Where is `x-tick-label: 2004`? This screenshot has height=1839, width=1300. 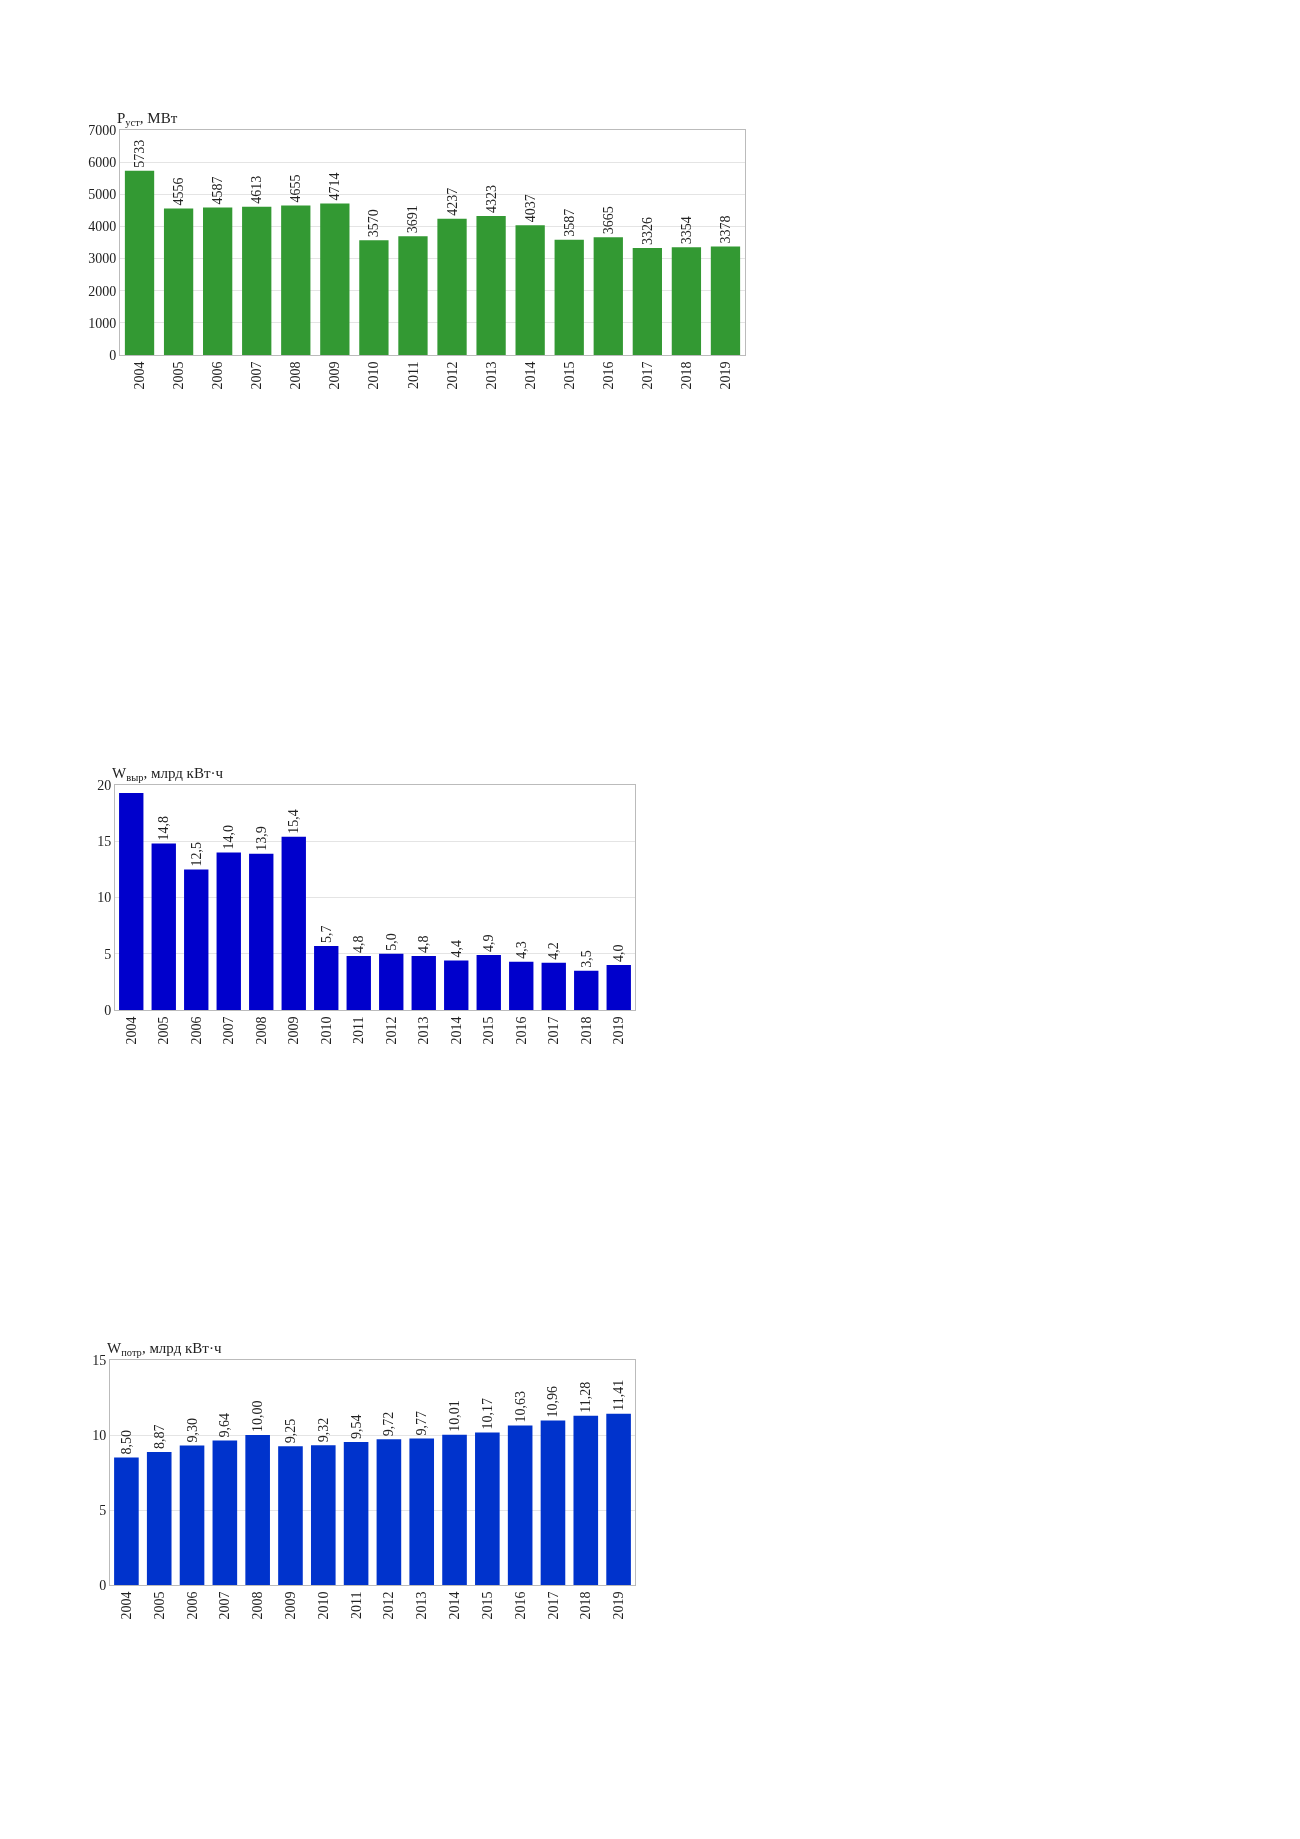 x-tick-label: 2004 is located at coordinates (131, 1030).